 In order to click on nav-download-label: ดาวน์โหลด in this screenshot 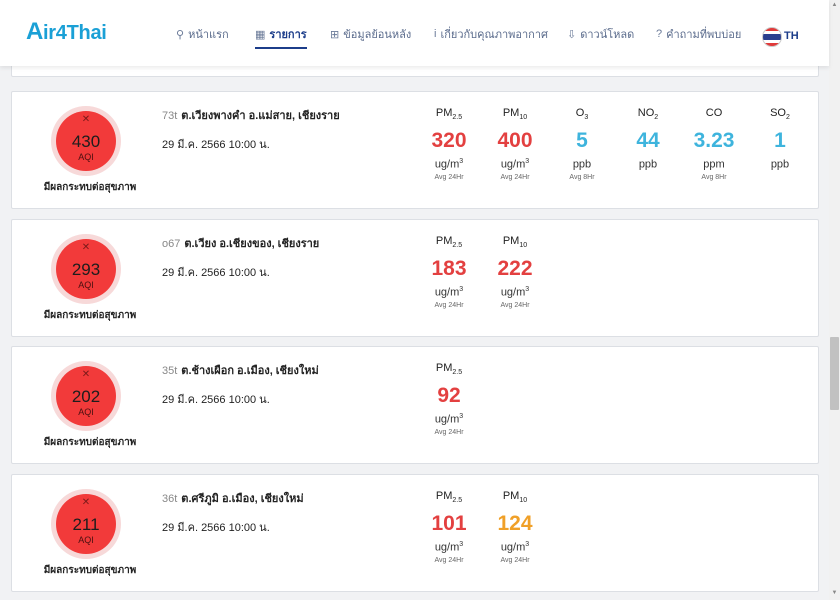, I will do `click(607, 35)`.